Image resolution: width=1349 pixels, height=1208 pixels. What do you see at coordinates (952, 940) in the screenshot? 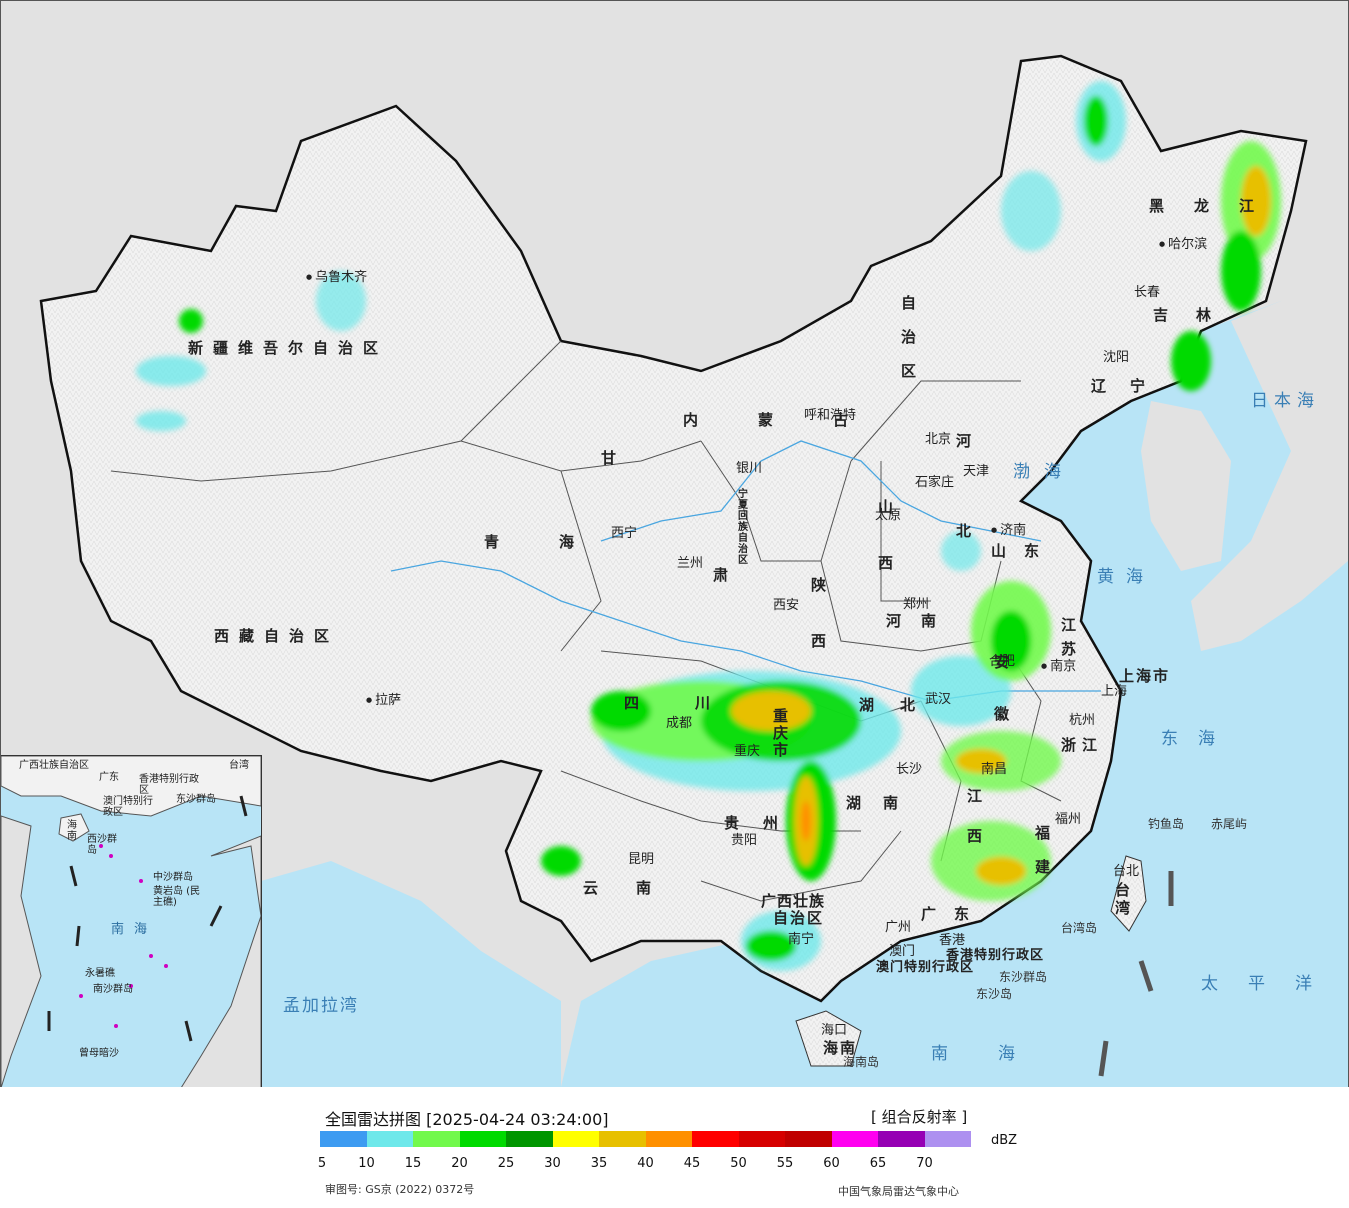
I see `city-xianggang: 香港` at bounding box center [952, 940].